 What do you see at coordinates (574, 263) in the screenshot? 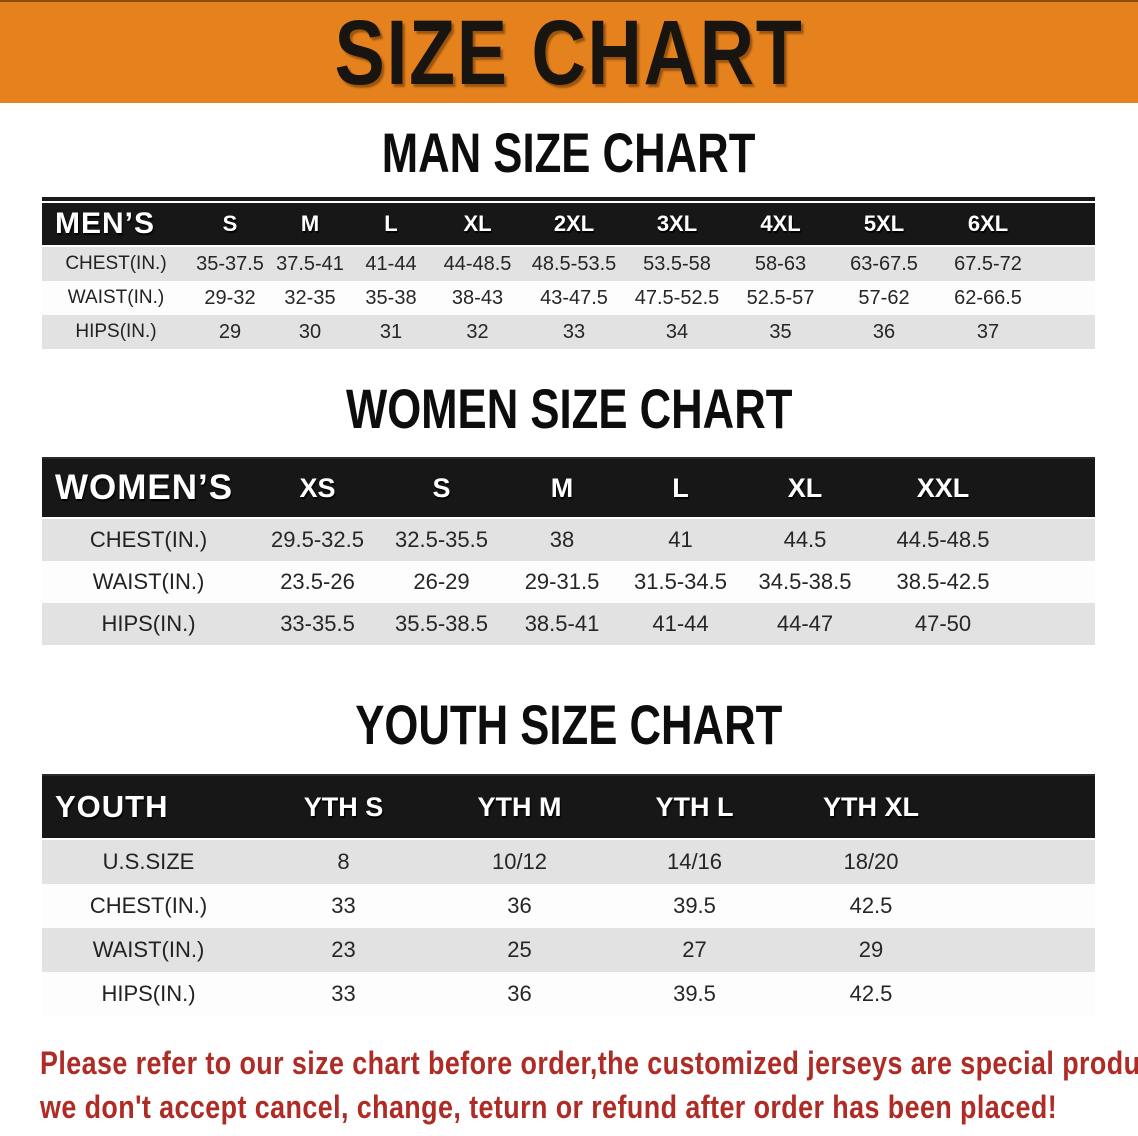
I see `men-chest-2xl: 48.5-53.5` at bounding box center [574, 263].